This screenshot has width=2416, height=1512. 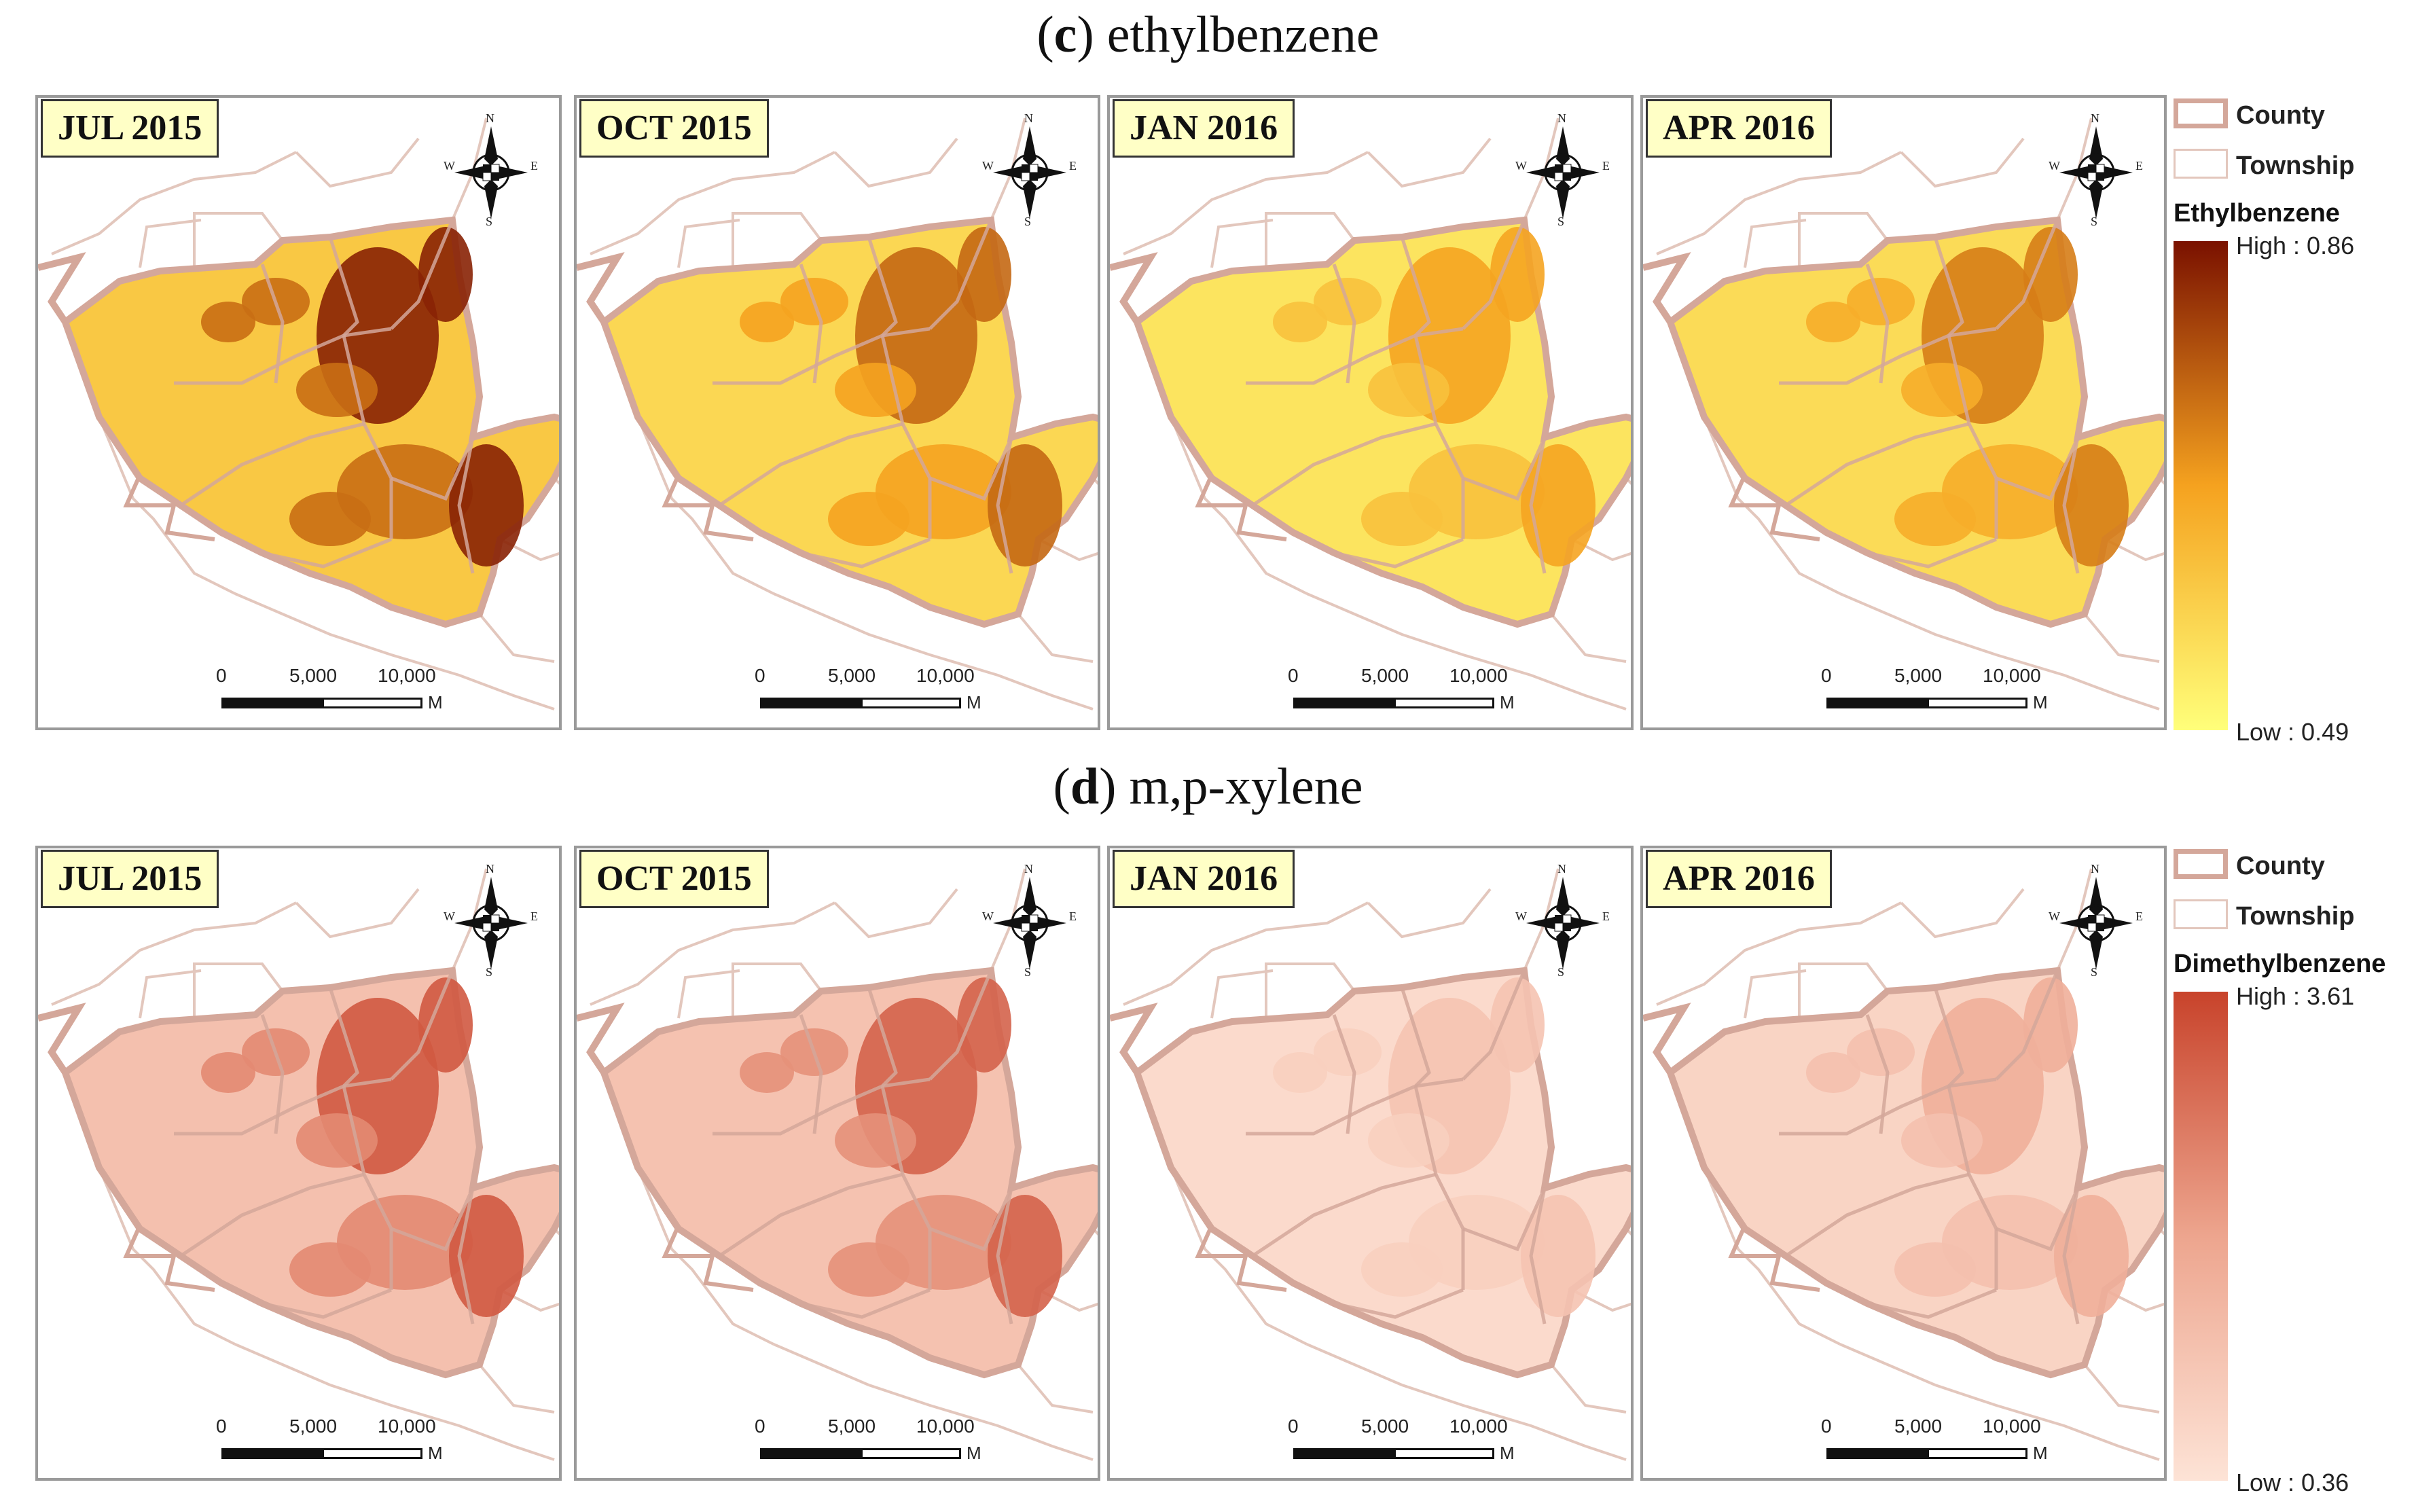 What do you see at coordinates (2280, 115) in the screenshot?
I see `county-label: County` at bounding box center [2280, 115].